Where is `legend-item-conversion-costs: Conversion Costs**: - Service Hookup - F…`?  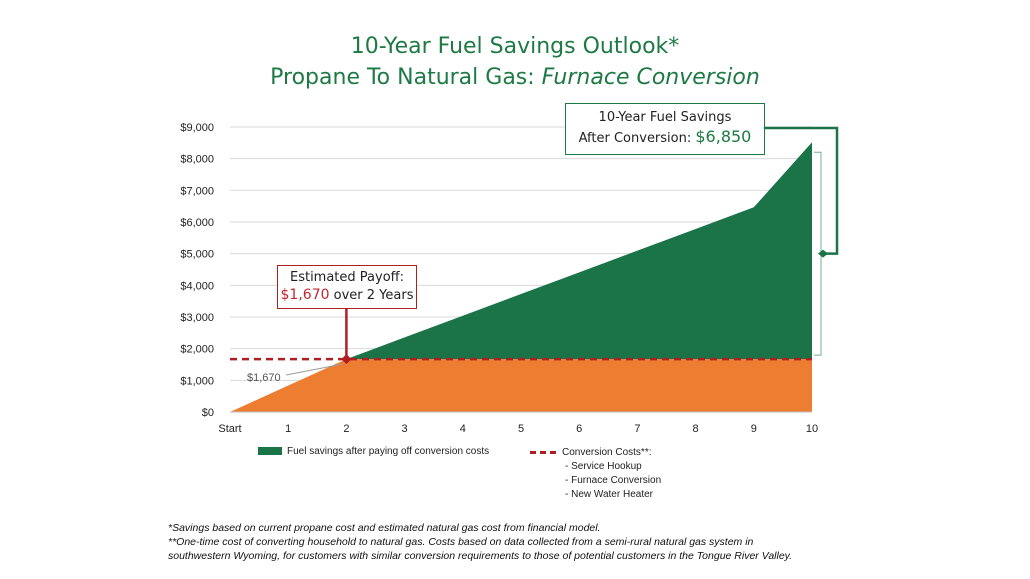
legend-item-conversion-costs: Conversion Costs**: - Service Hookup - F… is located at coordinates (595, 474).